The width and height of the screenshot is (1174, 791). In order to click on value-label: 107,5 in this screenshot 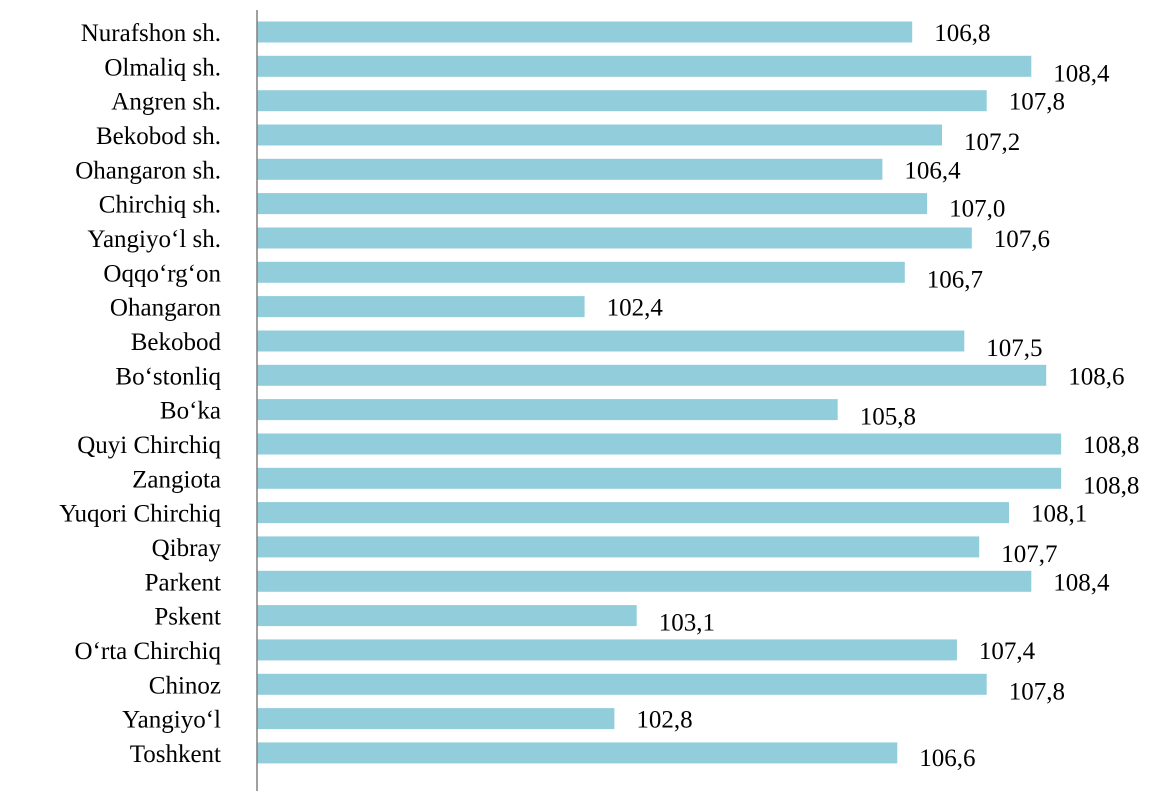, I will do `click(1014, 348)`.